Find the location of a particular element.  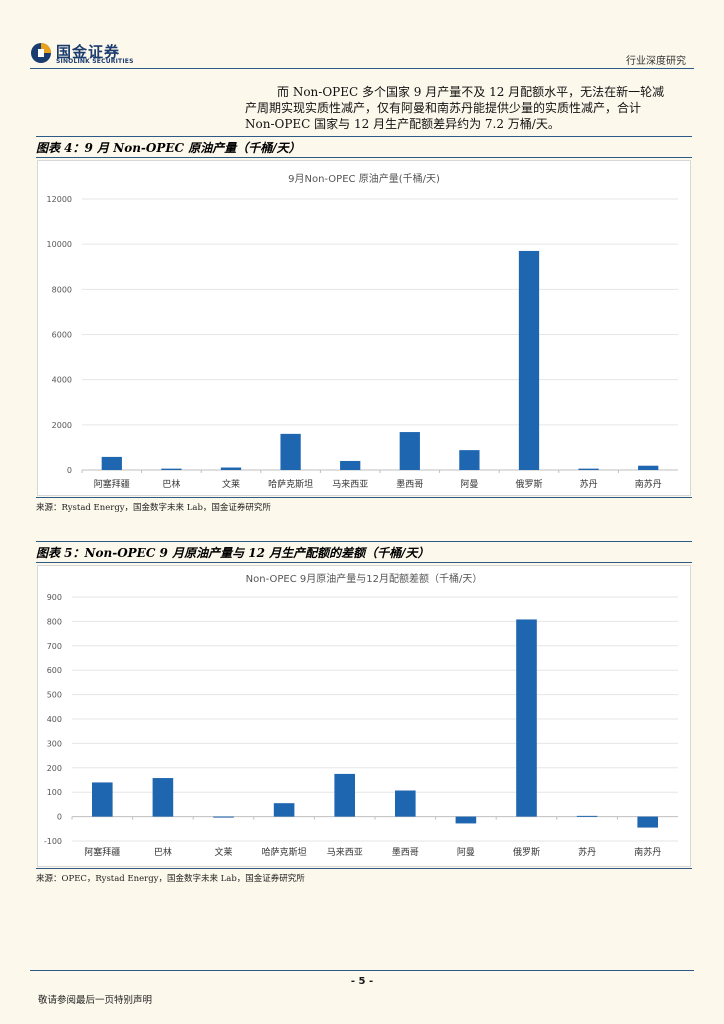

company-logo-icon is located at coordinates (41, 53).